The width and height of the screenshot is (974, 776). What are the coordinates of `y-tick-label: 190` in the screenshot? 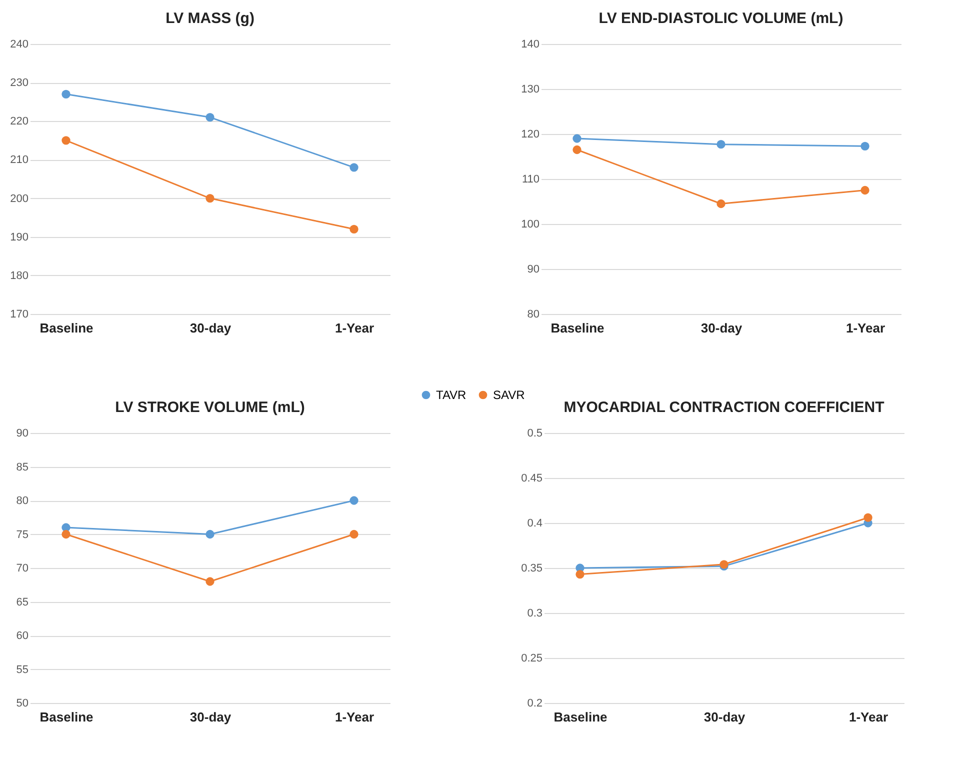 It's located at (19, 237).